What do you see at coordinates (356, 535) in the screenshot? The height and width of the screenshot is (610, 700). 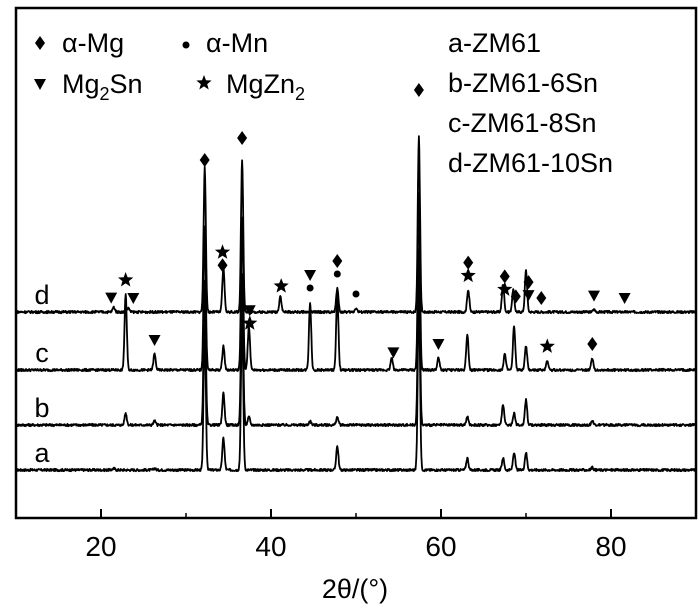 I see `x-axis: 20 40 60 80` at bounding box center [356, 535].